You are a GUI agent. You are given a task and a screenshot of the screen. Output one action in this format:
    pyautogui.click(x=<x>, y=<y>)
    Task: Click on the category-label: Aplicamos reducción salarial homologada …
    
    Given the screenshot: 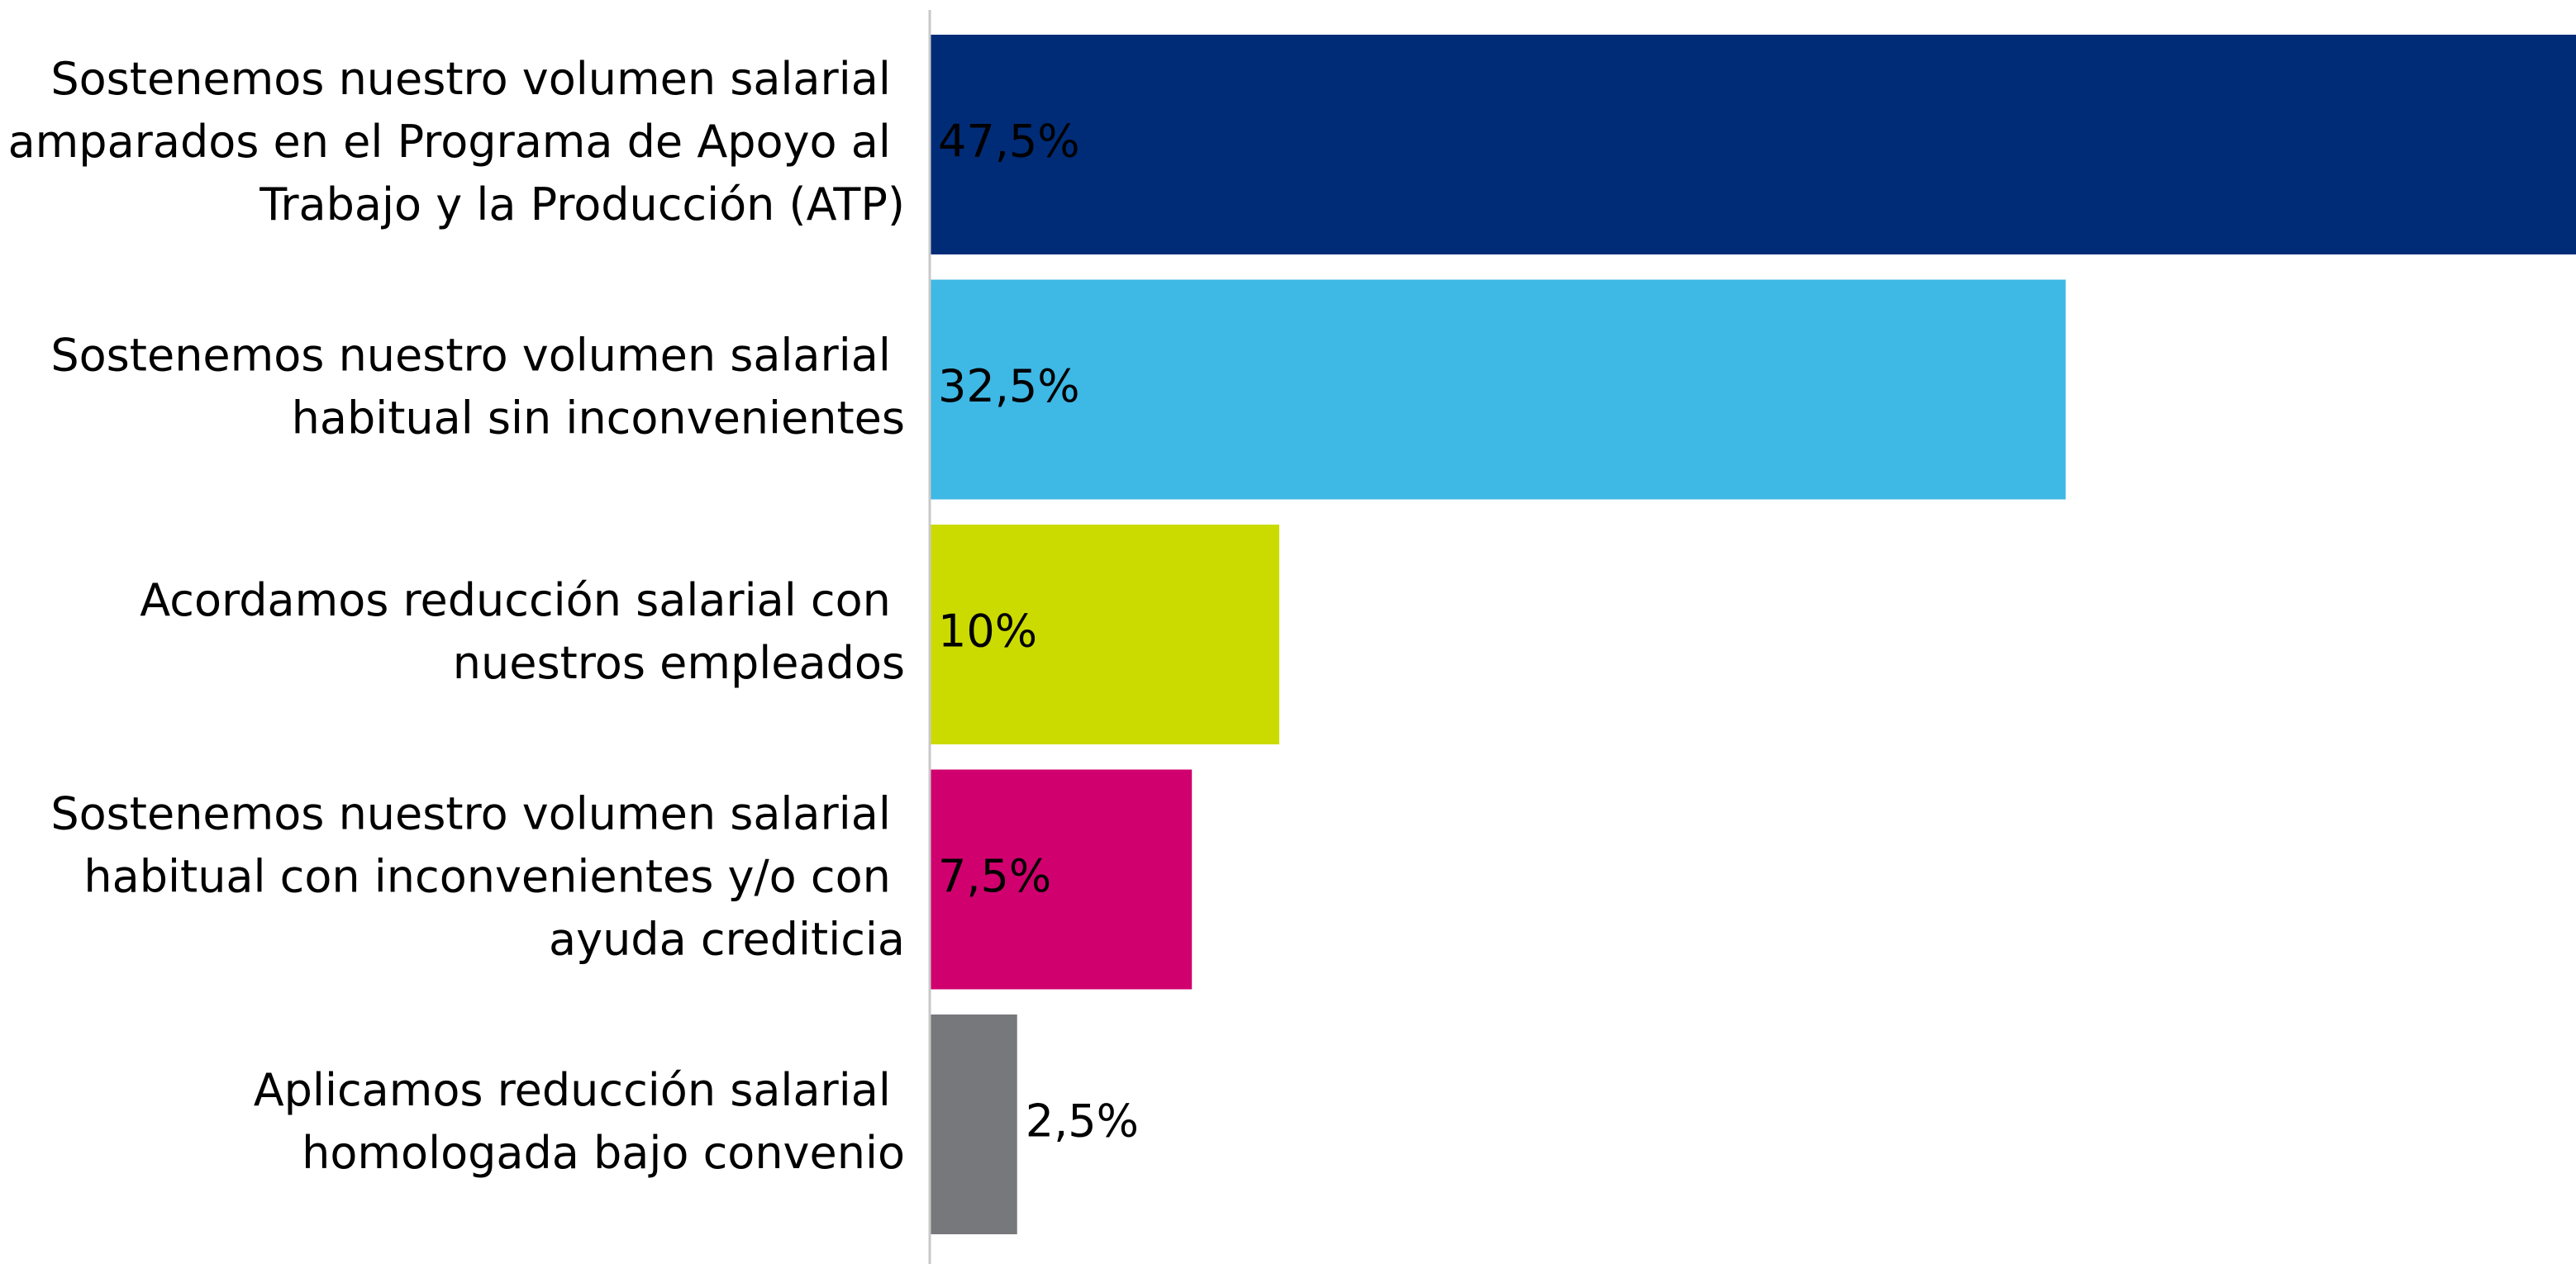 What is the action you would take?
    pyautogui.click(x=579, y=1121)
    